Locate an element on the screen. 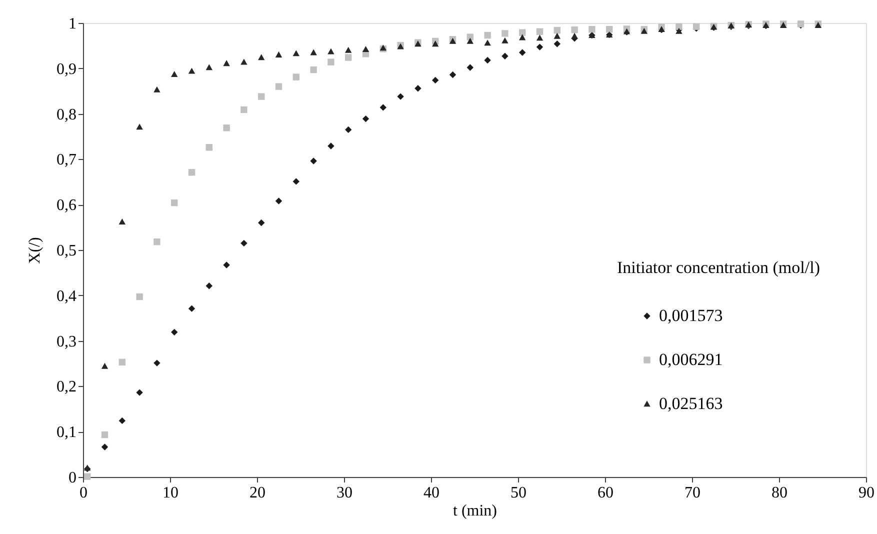 This screenshot has width=877, height=534. y-tick-label: 0,1 is located at coordinates (66, 433).